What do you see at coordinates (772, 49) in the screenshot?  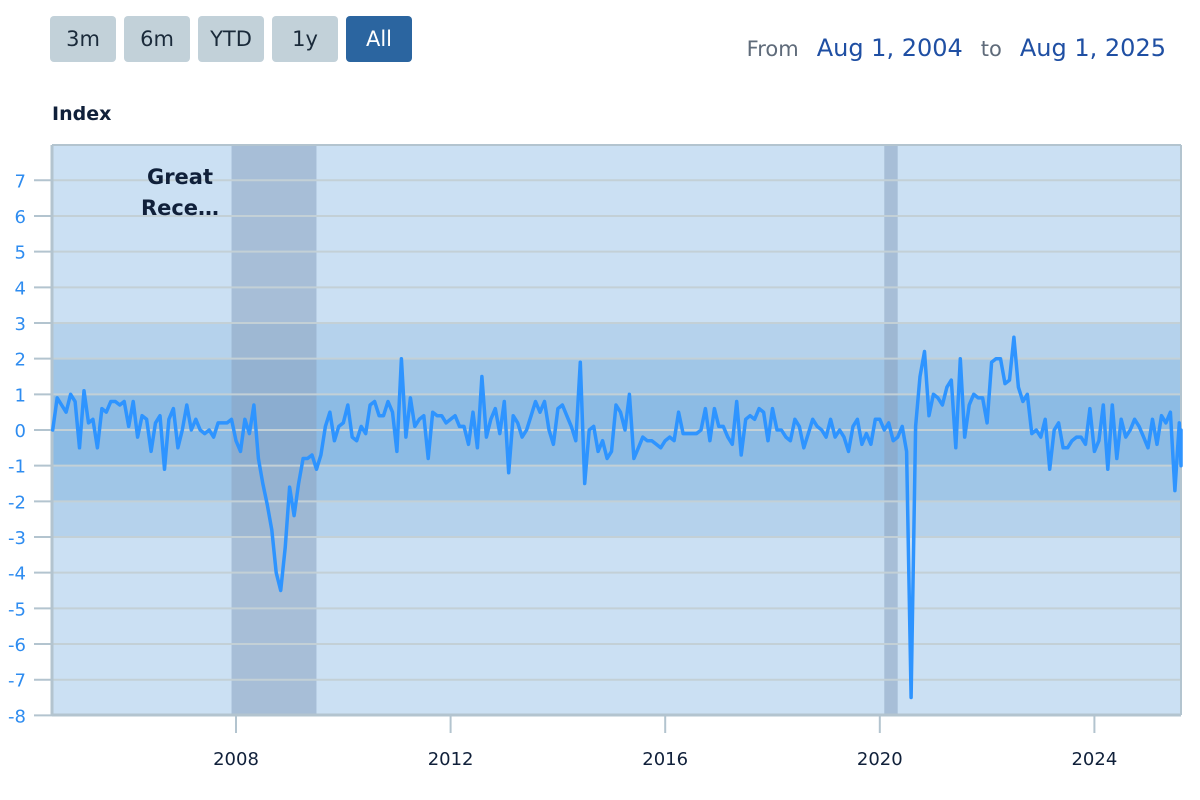 I see `from-label: From` at bounding box center [772, 49].